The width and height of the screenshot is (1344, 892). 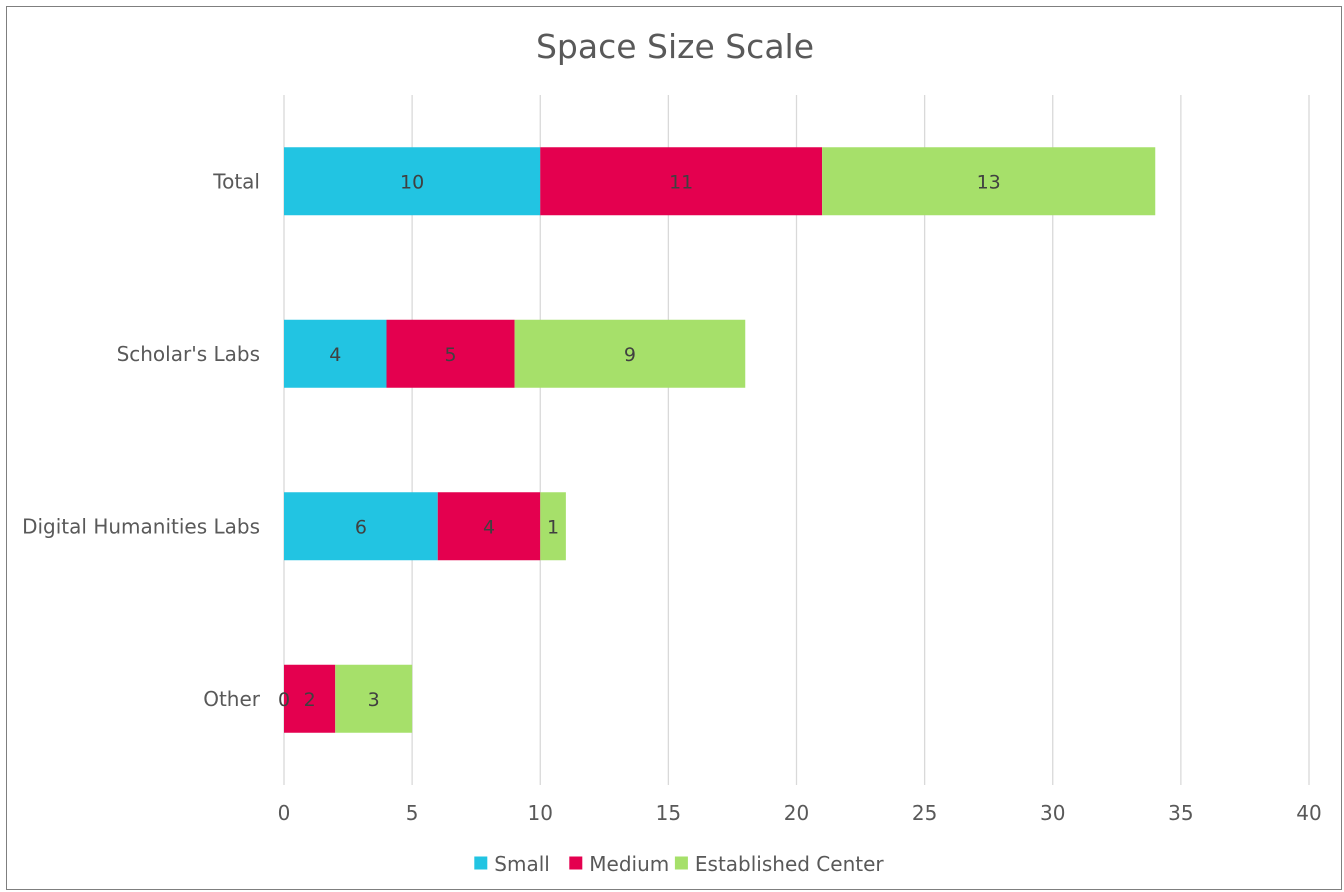 I want to click on data-label: 9, so click(x=630, y=355).